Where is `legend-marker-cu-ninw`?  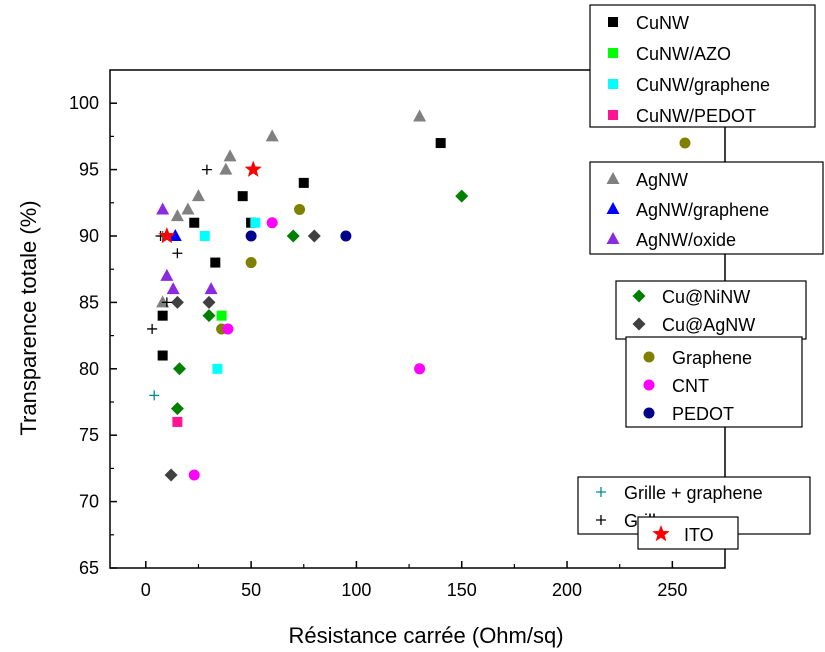
legend-marker-cu-ninw is located at coordinates (639, 296).